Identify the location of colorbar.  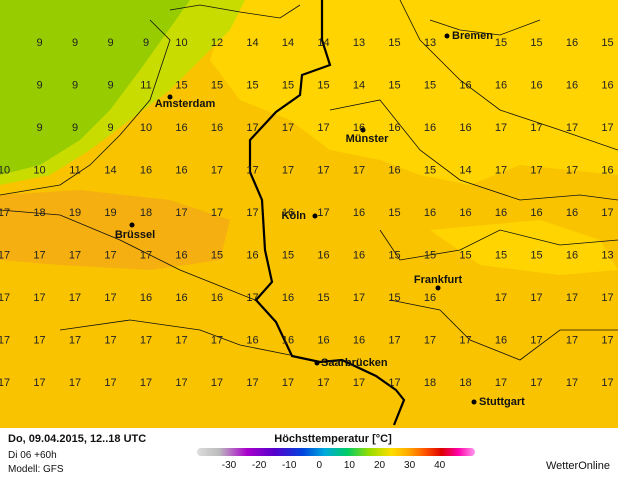
(336, 452).